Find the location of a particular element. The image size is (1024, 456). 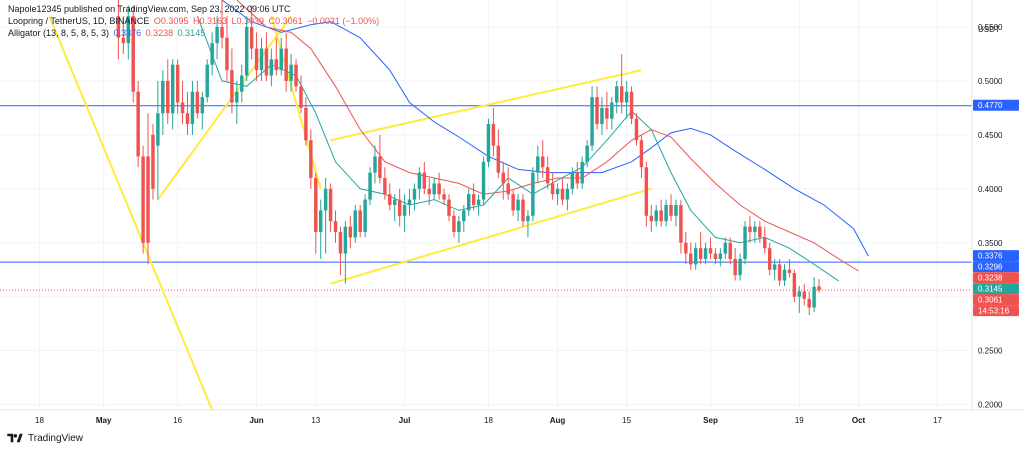

price-label: 0.4770 is located at coordinates (996, 105).